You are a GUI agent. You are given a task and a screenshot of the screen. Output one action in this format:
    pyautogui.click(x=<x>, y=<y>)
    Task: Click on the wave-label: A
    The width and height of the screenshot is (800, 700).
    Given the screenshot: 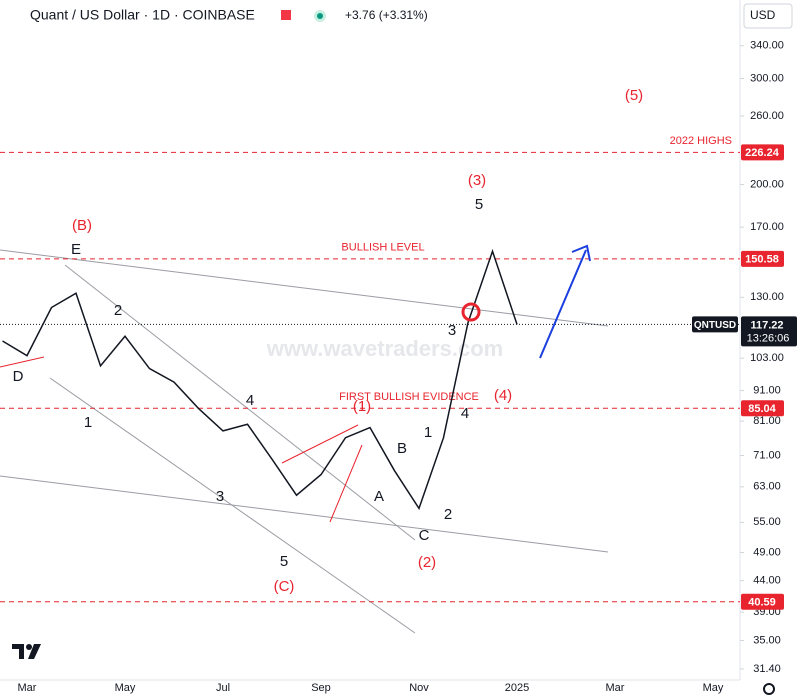 What is the action you would take?
    pyautogui.click(x=379, y=496)
    